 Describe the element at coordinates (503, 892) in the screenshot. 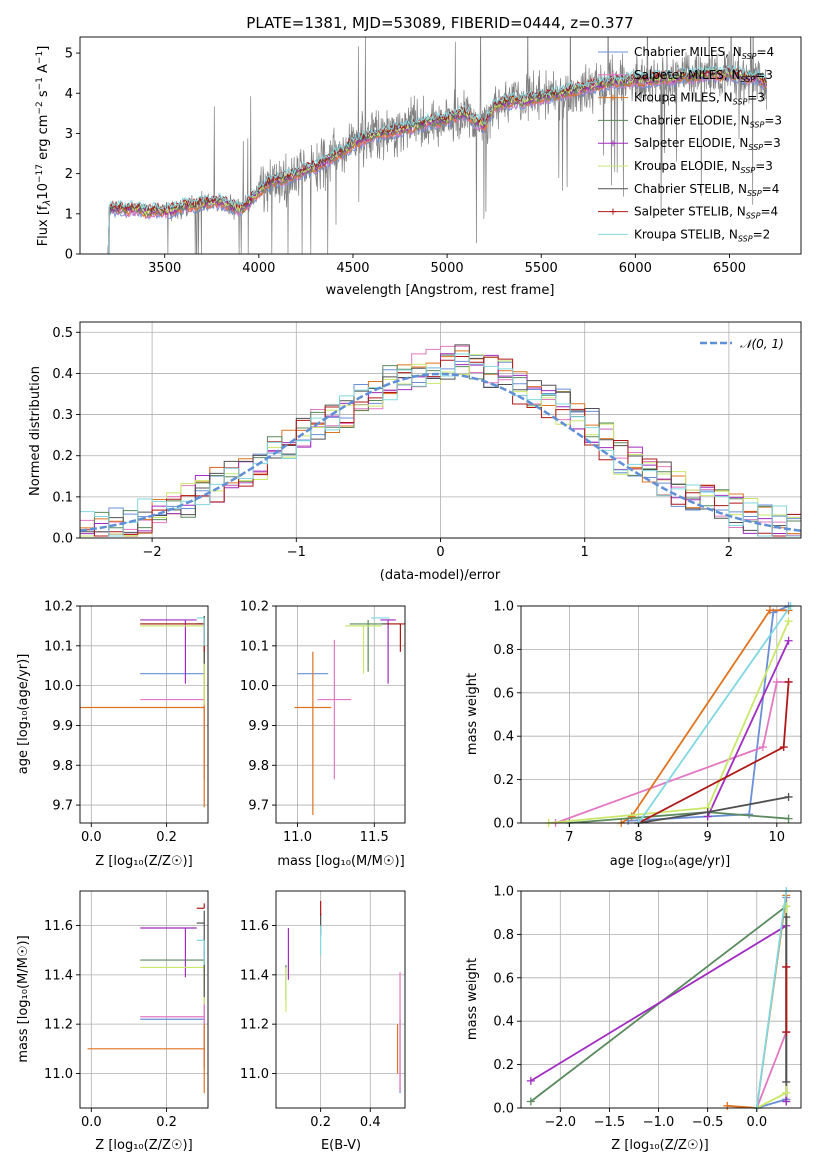

I see `y-tick-label: 1.0` at that location.